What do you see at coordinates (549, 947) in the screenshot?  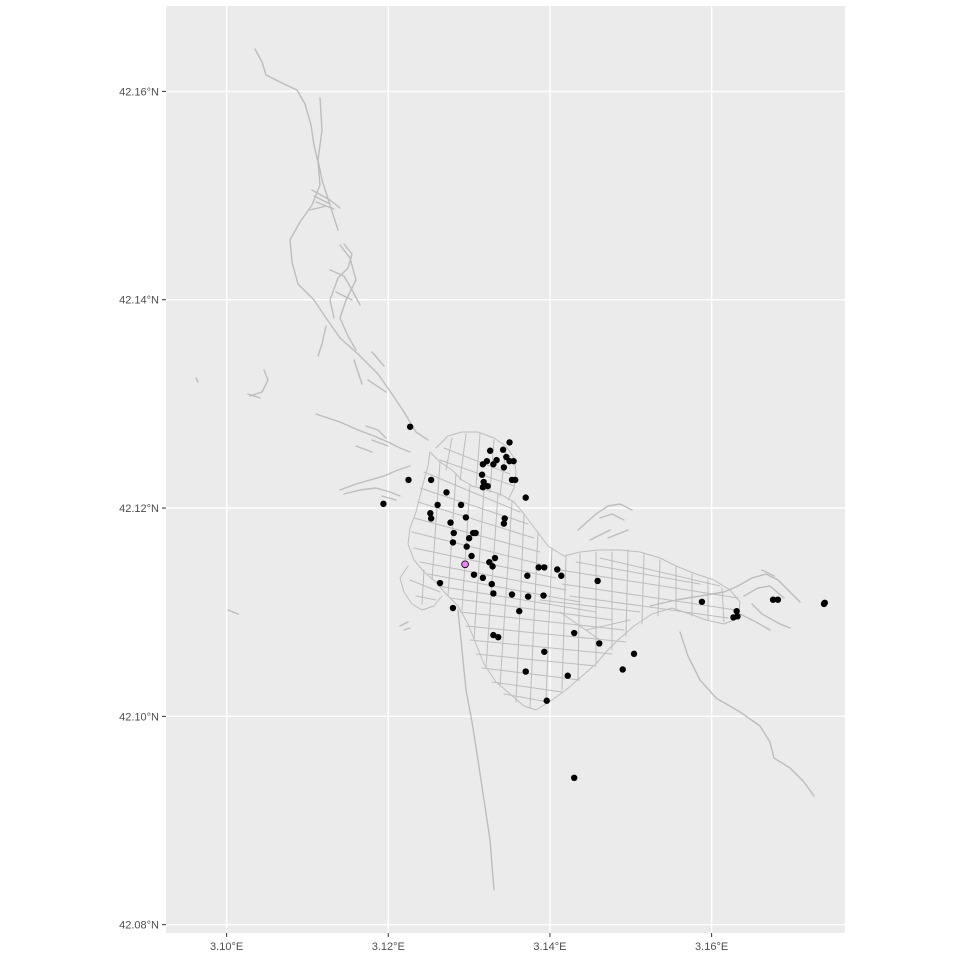 I see `x-tick-label: 3.14°E` at bounding box center [549, 947].